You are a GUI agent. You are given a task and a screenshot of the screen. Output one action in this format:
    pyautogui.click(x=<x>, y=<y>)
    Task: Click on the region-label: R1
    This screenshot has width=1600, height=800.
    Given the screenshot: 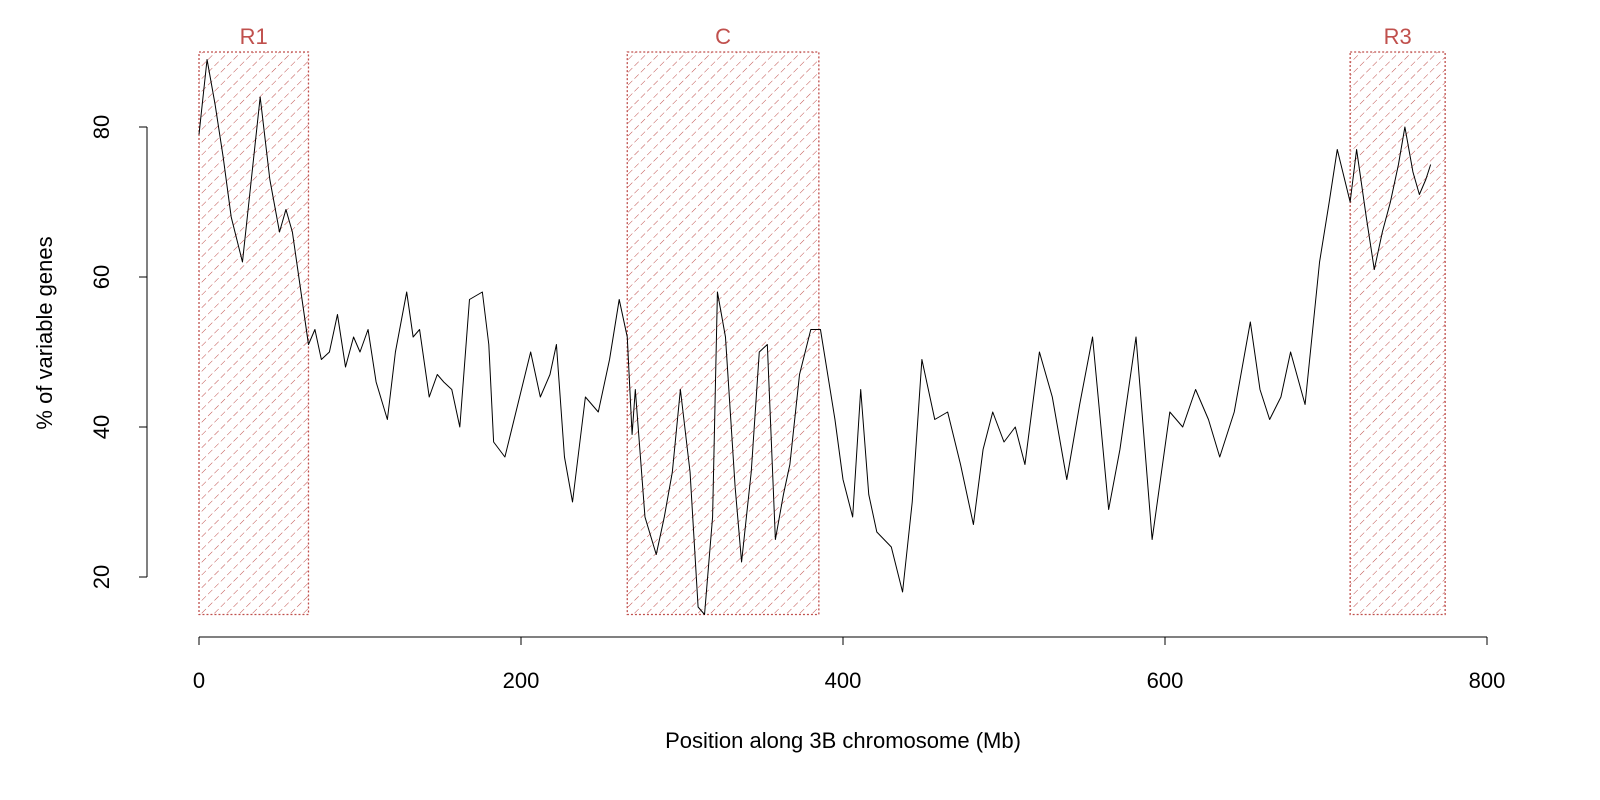 What is the action you would take?
    pyautogui.click(x=254, y=36)
    